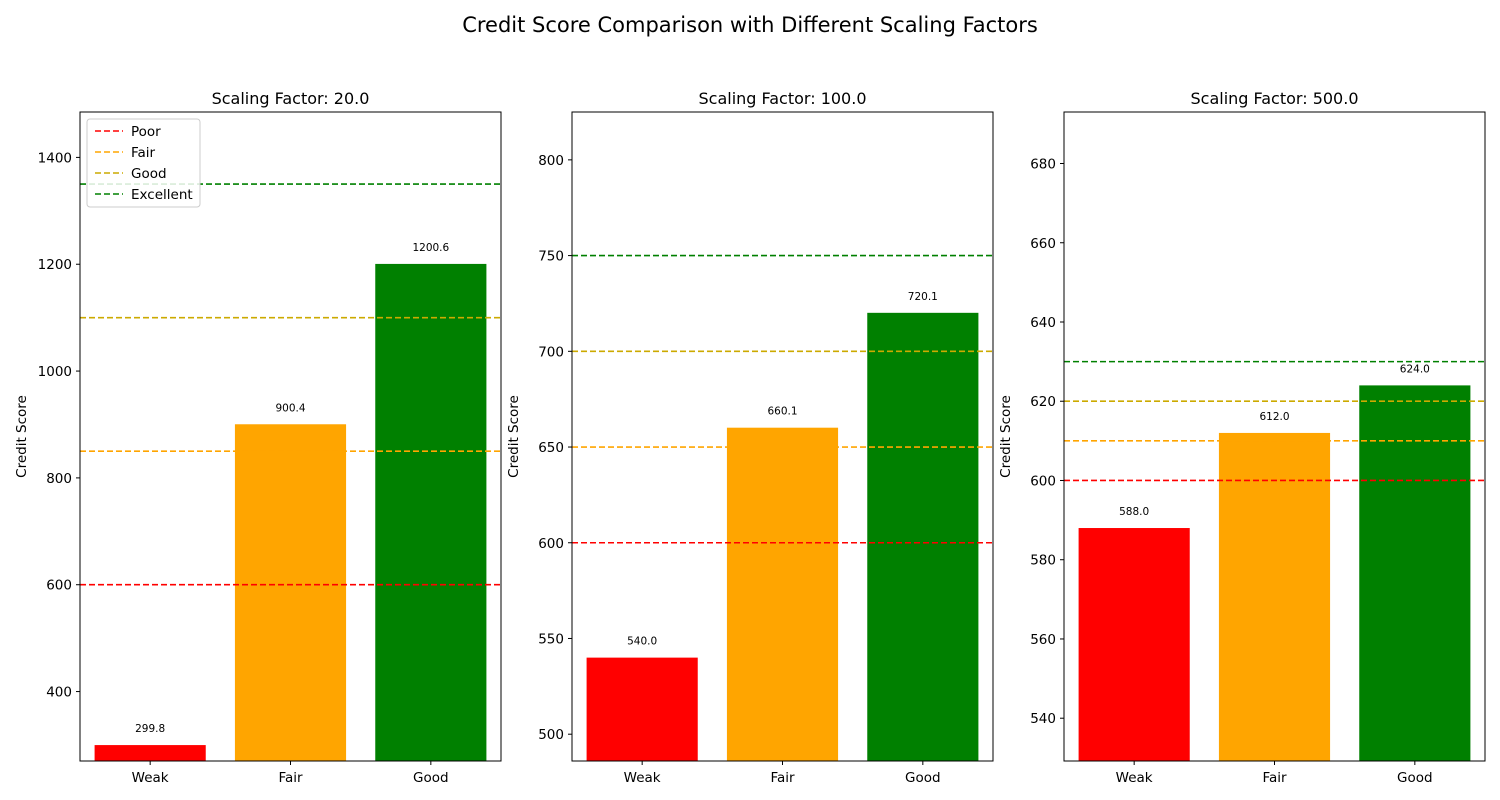 This screenshot has width=1500, height=800. I want to click on y-tick-label: 1200, so click(55, 265).